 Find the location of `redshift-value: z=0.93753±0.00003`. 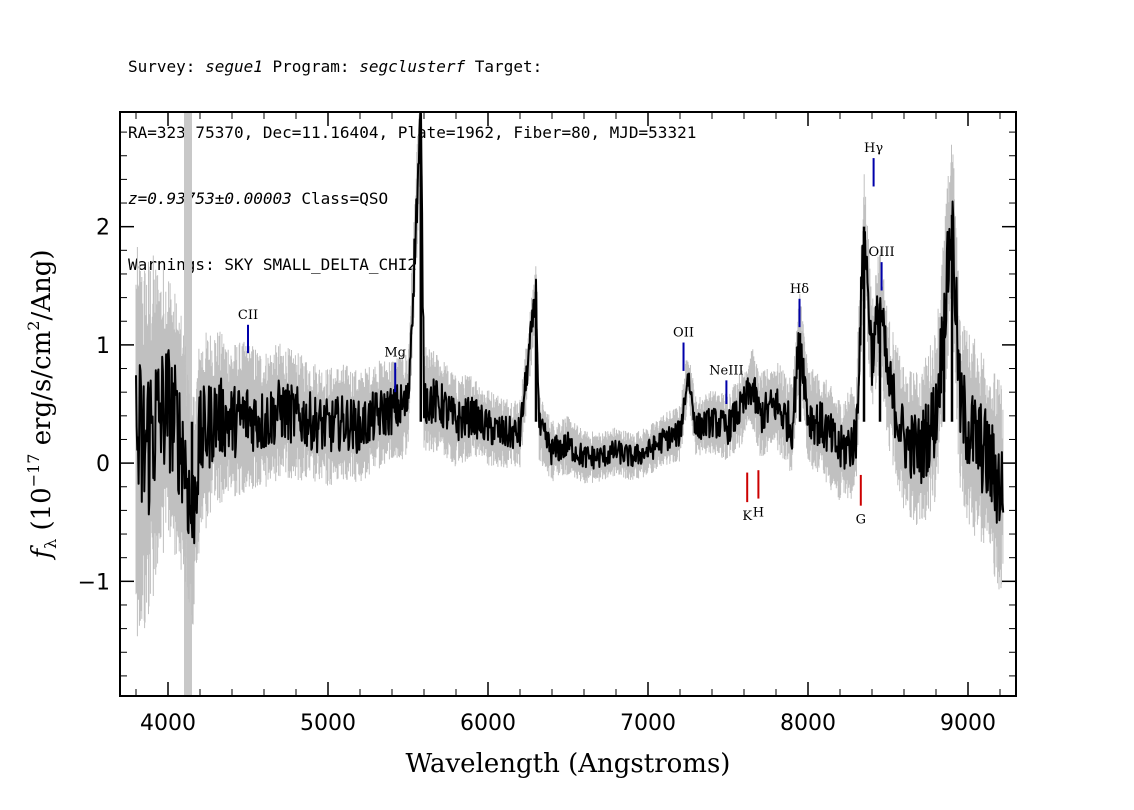

redshift-value: z=0.93753±0.00003 is located at coordinates (210, 198).